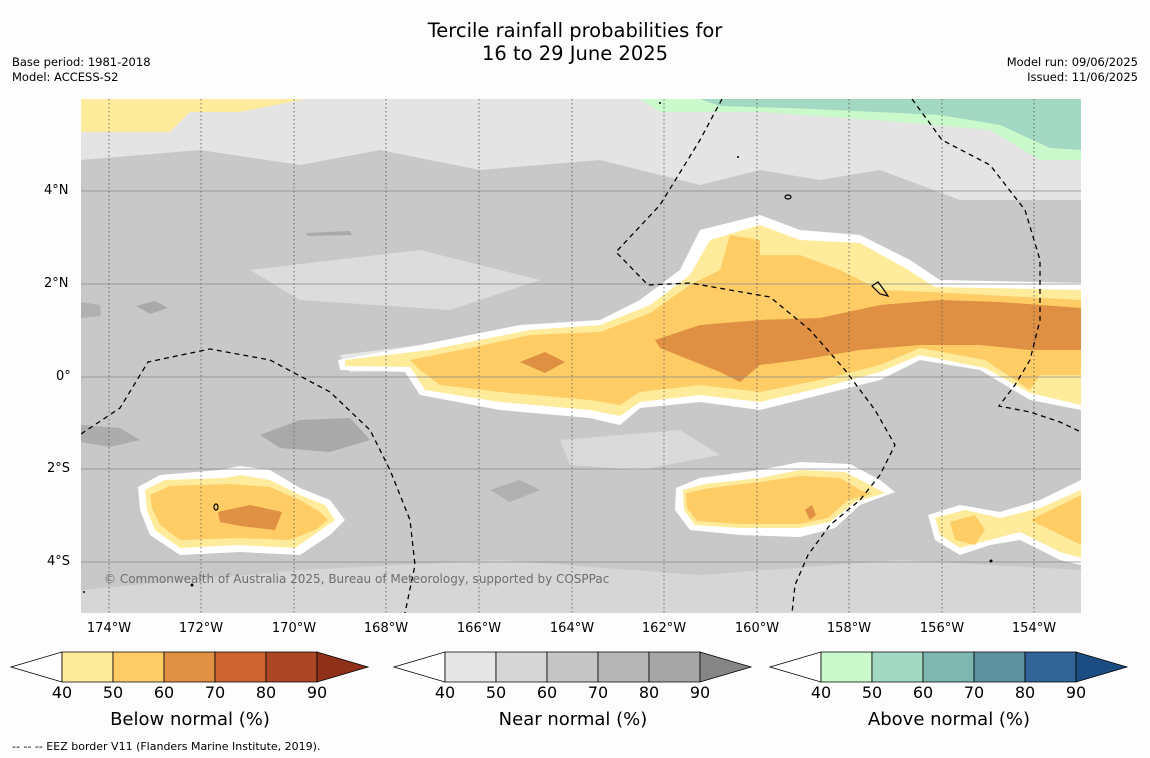  Describe the element at coordinates (890, 124) in the screenshot. I see `above-normal-60-region` at that location.